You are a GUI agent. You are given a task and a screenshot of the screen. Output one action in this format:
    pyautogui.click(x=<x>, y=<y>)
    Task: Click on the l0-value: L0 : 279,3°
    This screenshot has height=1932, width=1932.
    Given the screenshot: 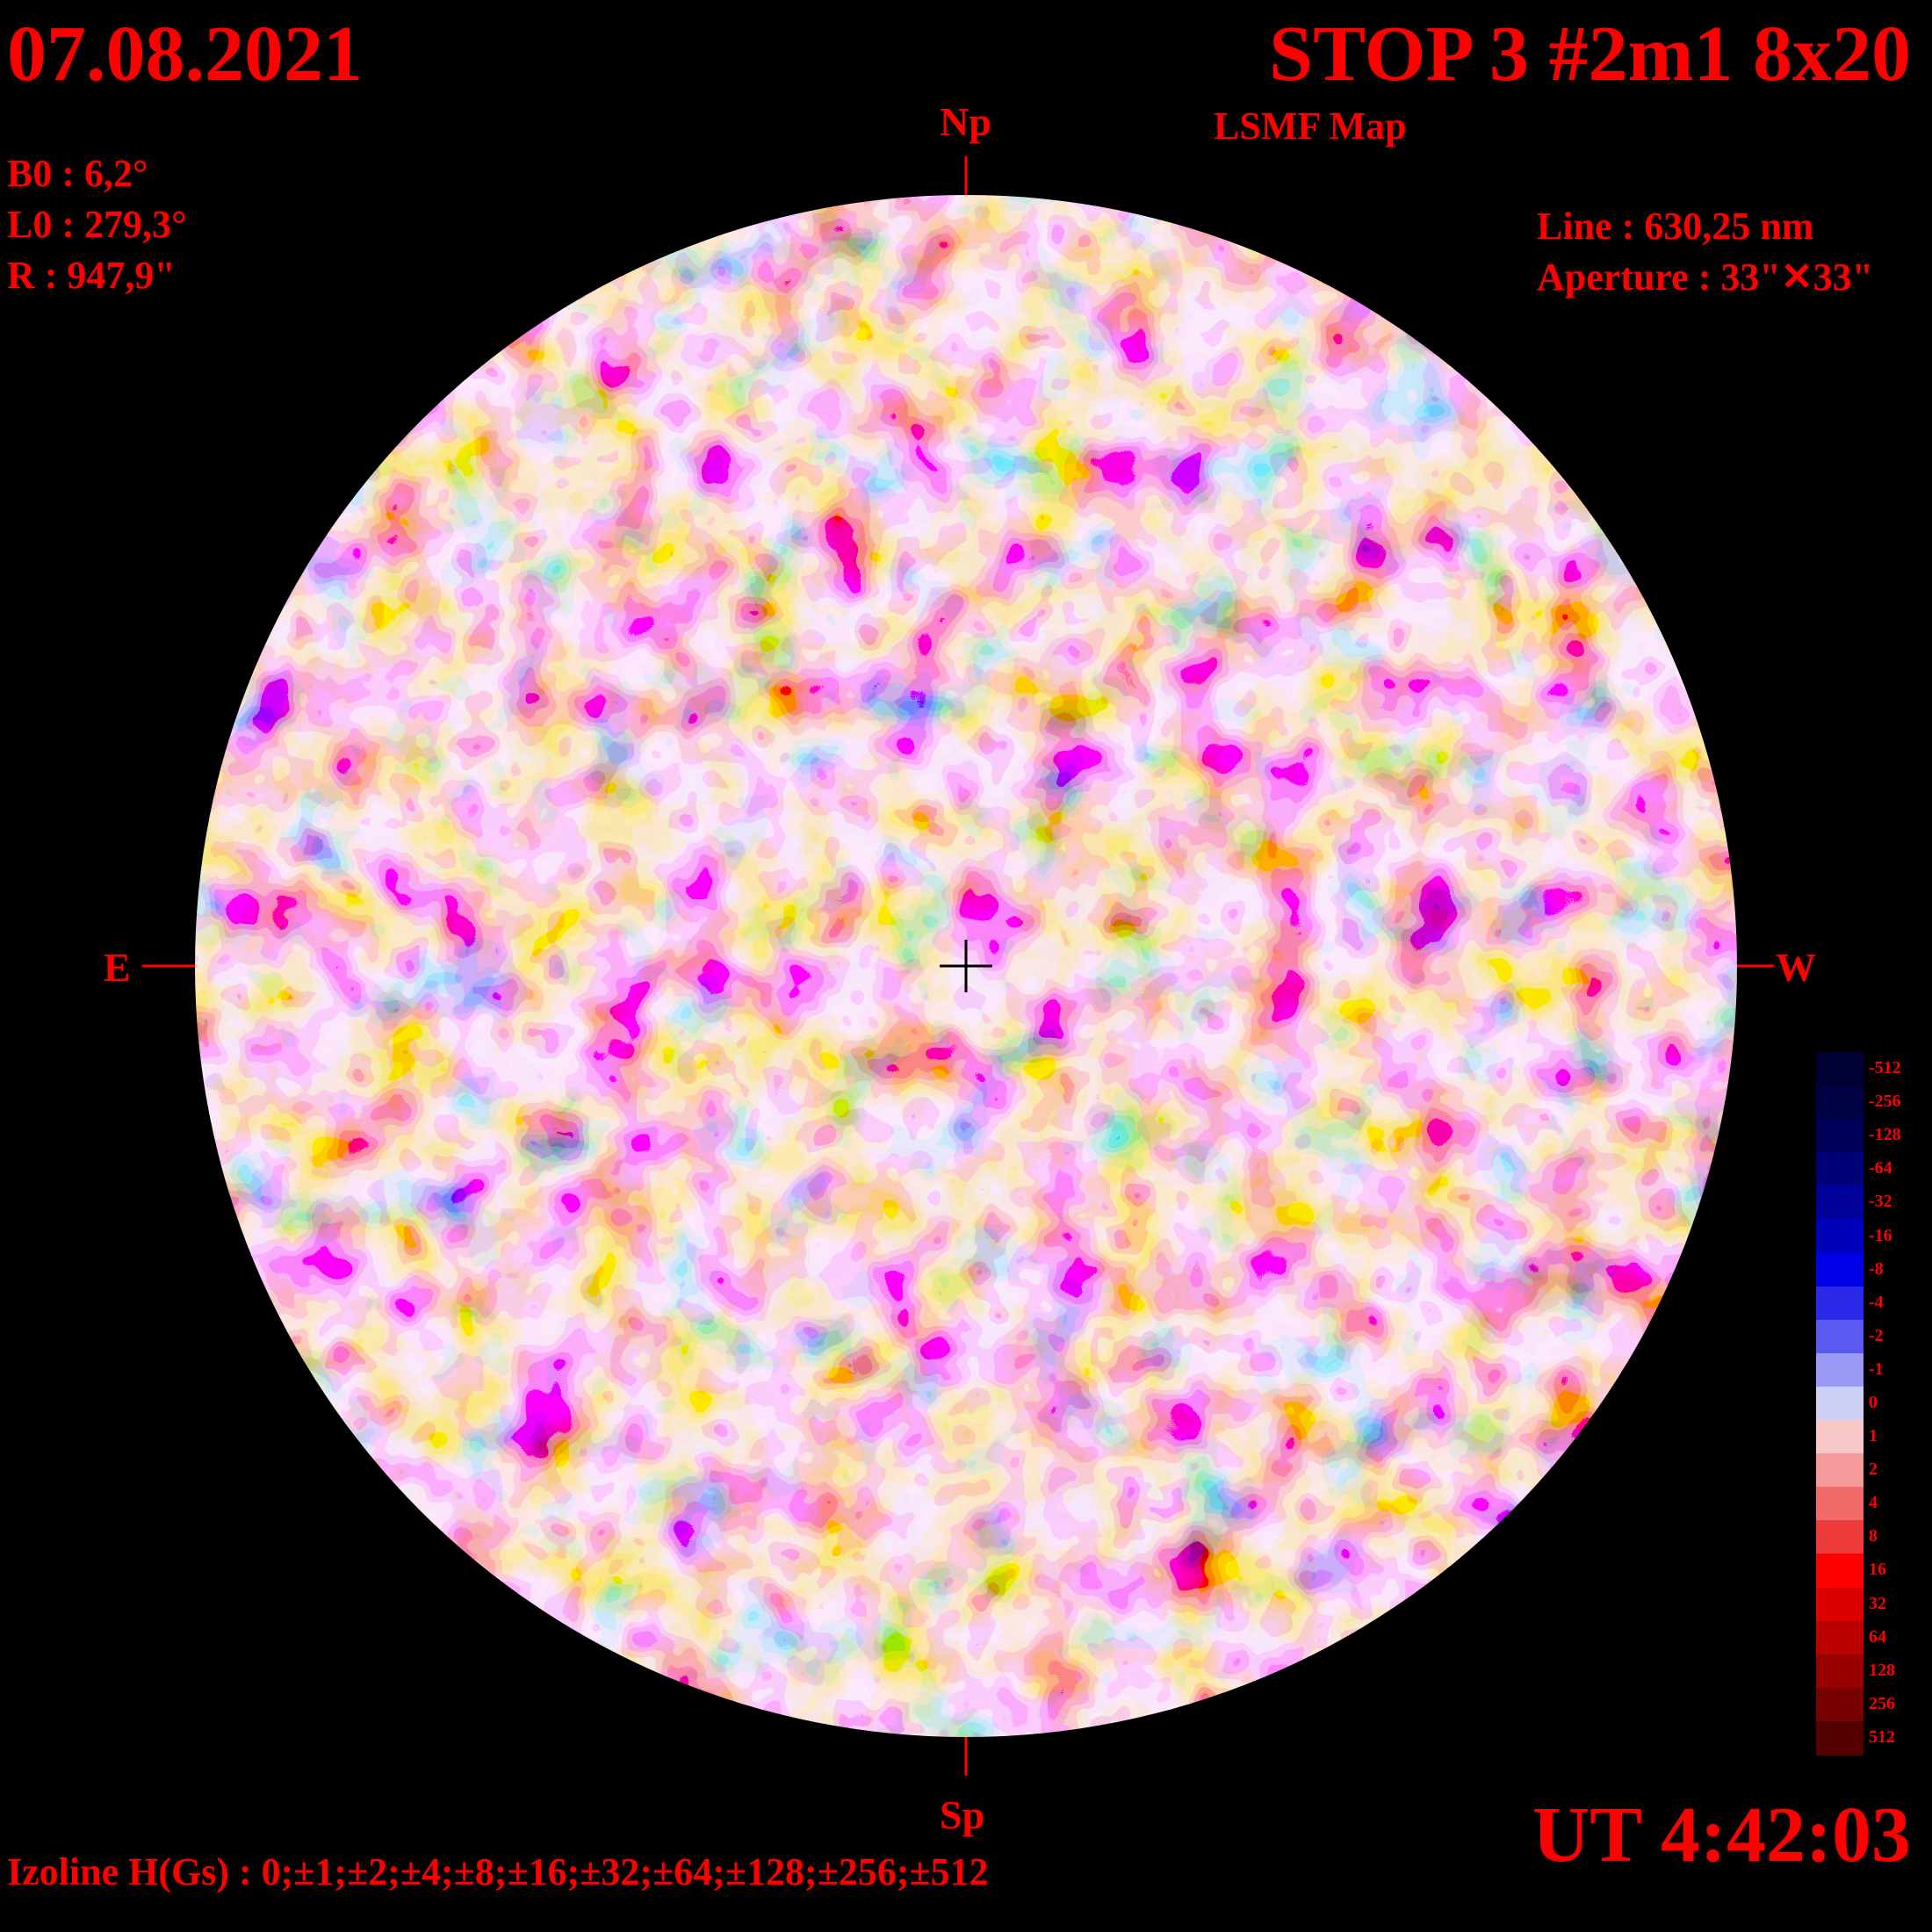 What is the action you would take?
    pyautogui.click(x=97, y=224)
    